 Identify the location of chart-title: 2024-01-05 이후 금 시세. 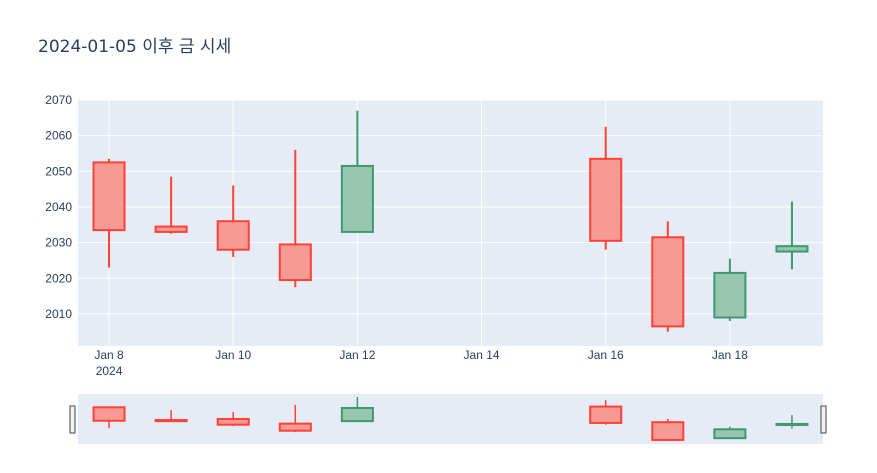
(135, 47).